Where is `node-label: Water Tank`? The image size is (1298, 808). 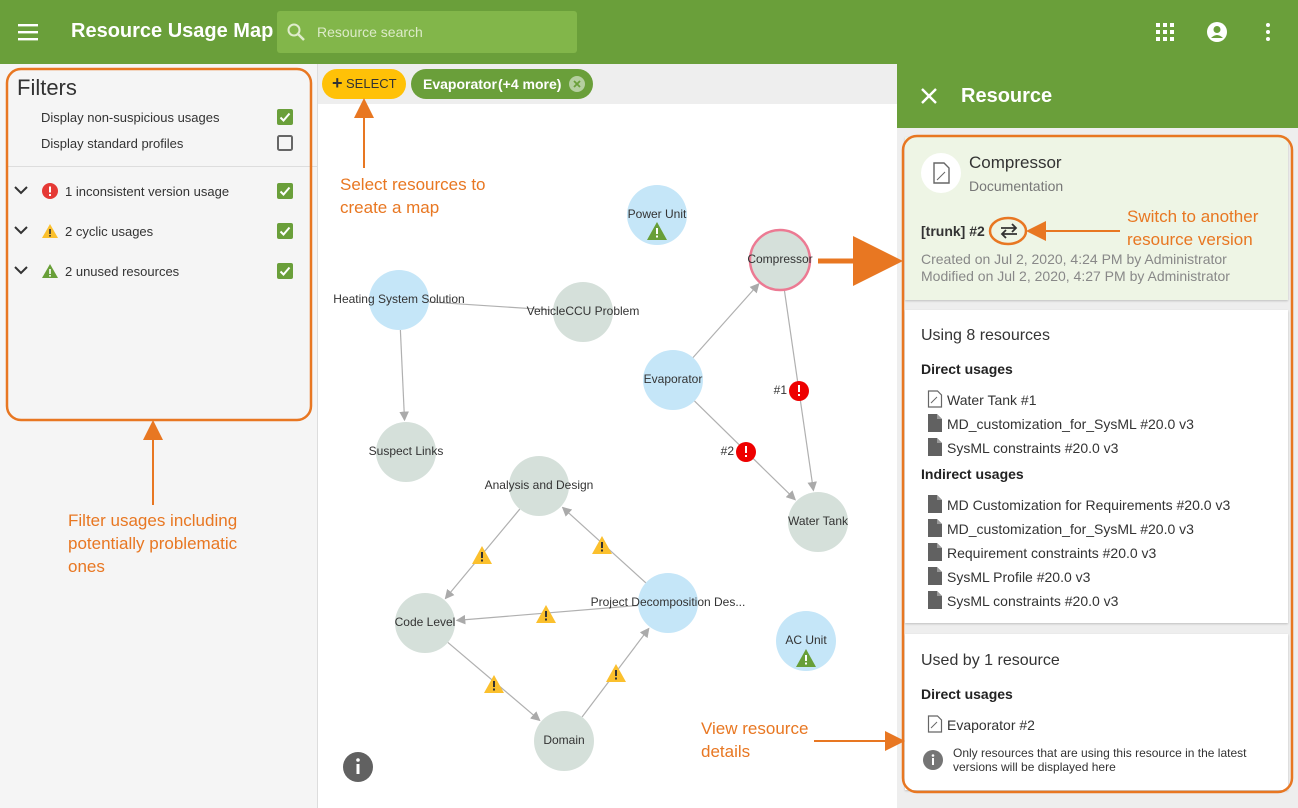
node-label: Water Tank is located at coordinates (818, 521).